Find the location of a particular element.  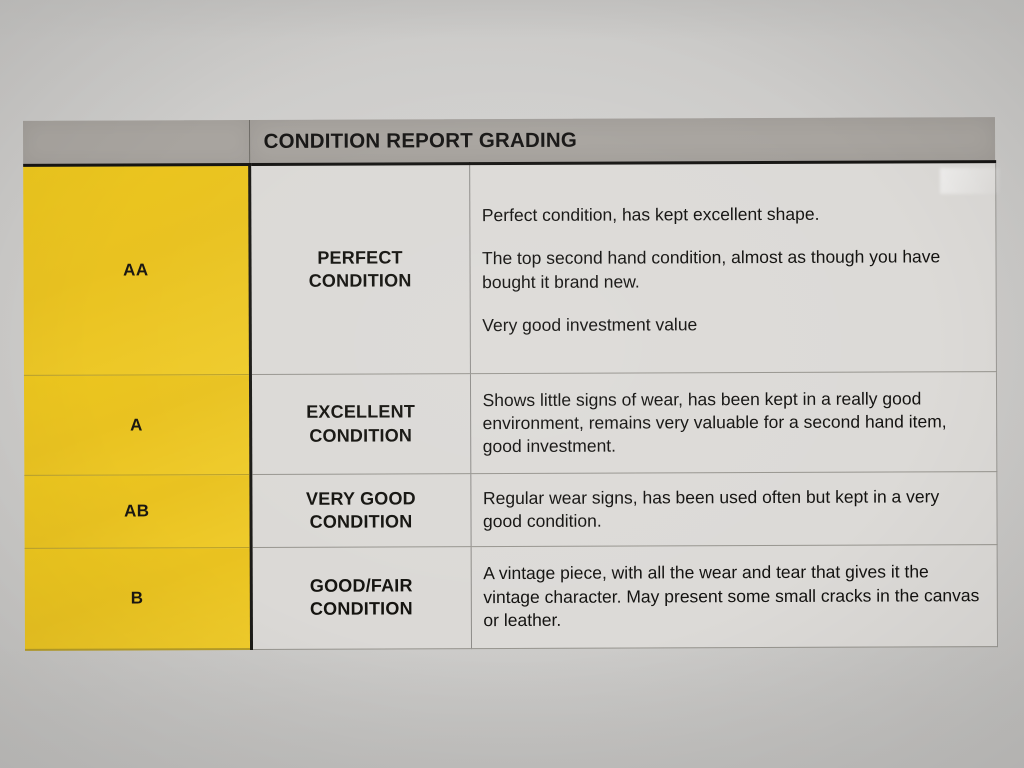

condition-name-aa: PERFECT CONDITION is located at coordinates (359, 269).